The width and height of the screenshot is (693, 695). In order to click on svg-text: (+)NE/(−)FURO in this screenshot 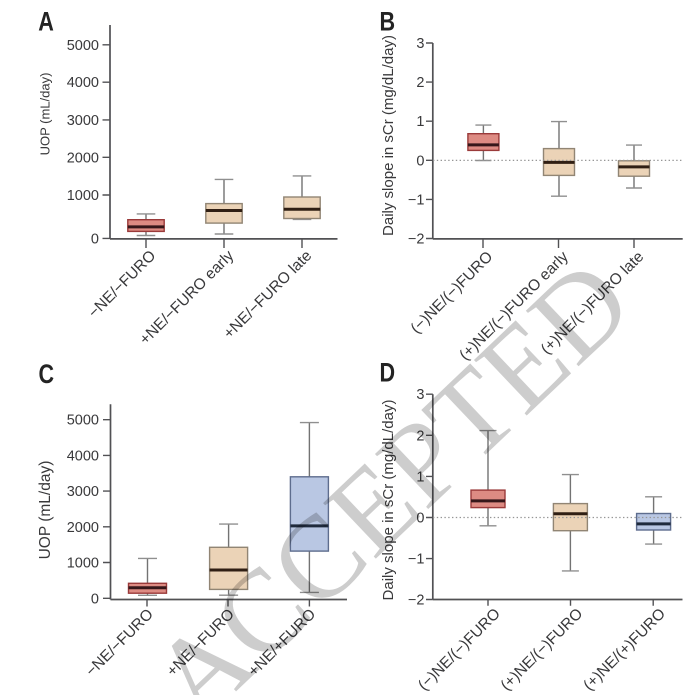, I will do `click(542, 649)`.